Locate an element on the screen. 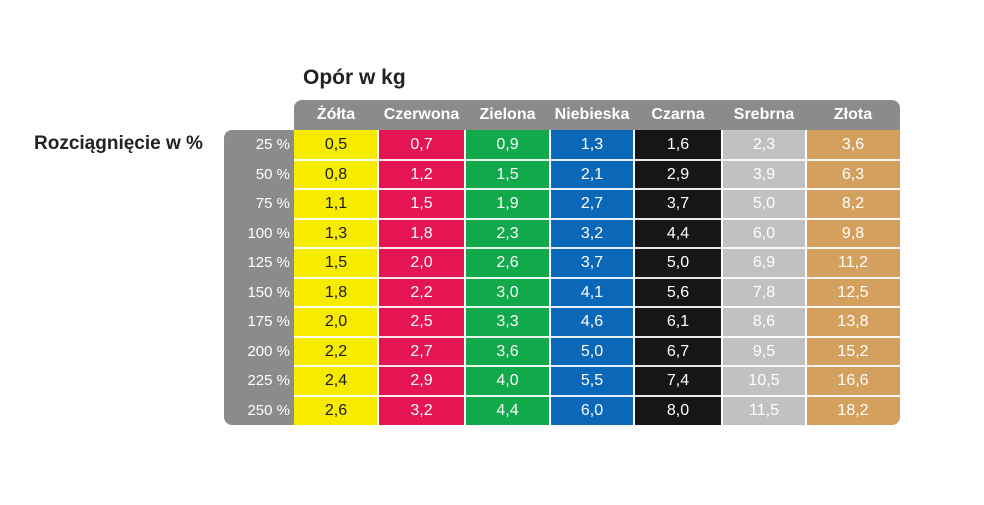 This screenshot has width=984, height=505. table-cell: 3,9 is located at coordinates (764, 174).